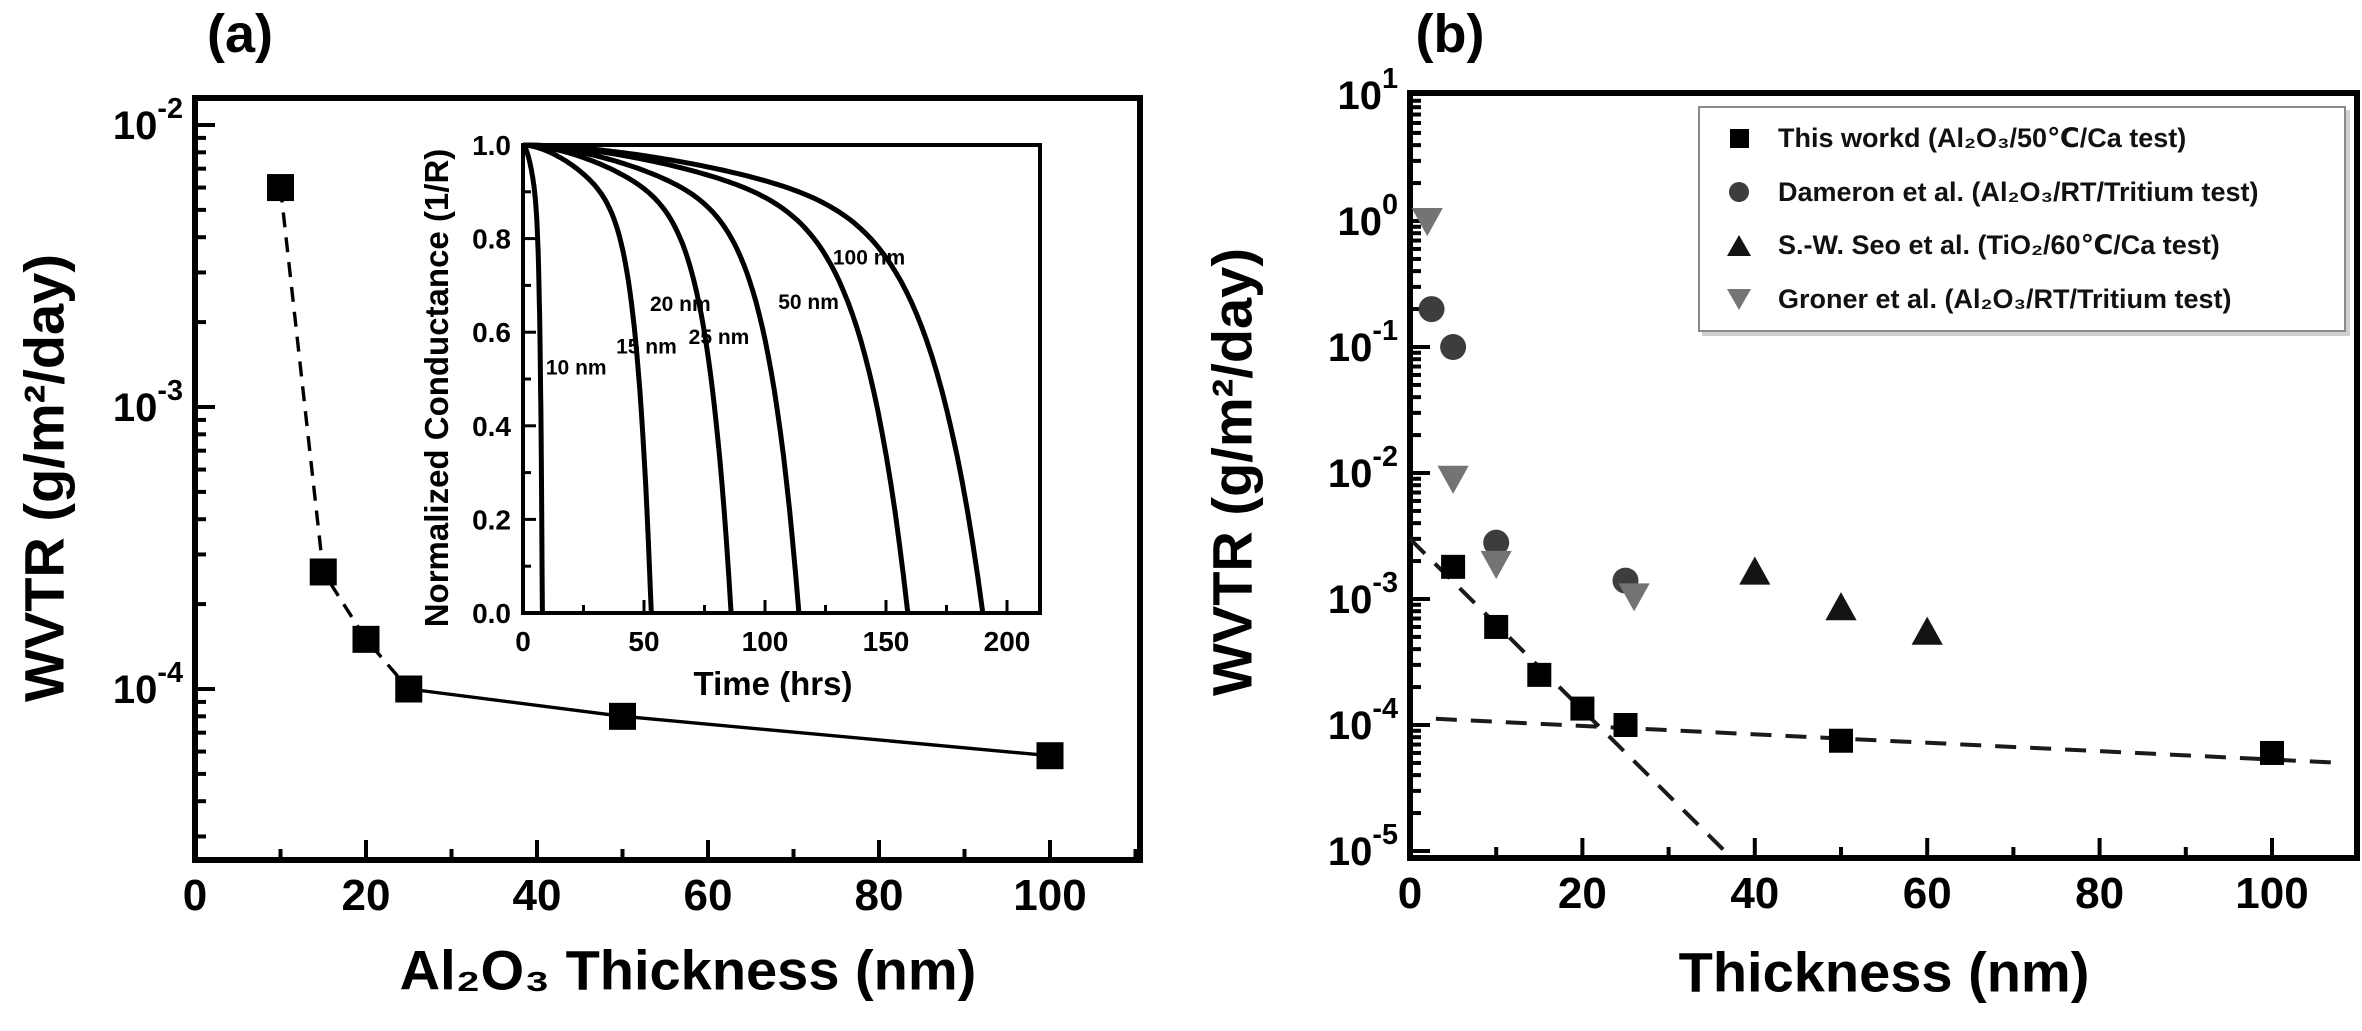 Image resolution: width=2362 pixels, height=1031 pixels. I want to click on inset-x-tick-label: 0, so click(523, 641).